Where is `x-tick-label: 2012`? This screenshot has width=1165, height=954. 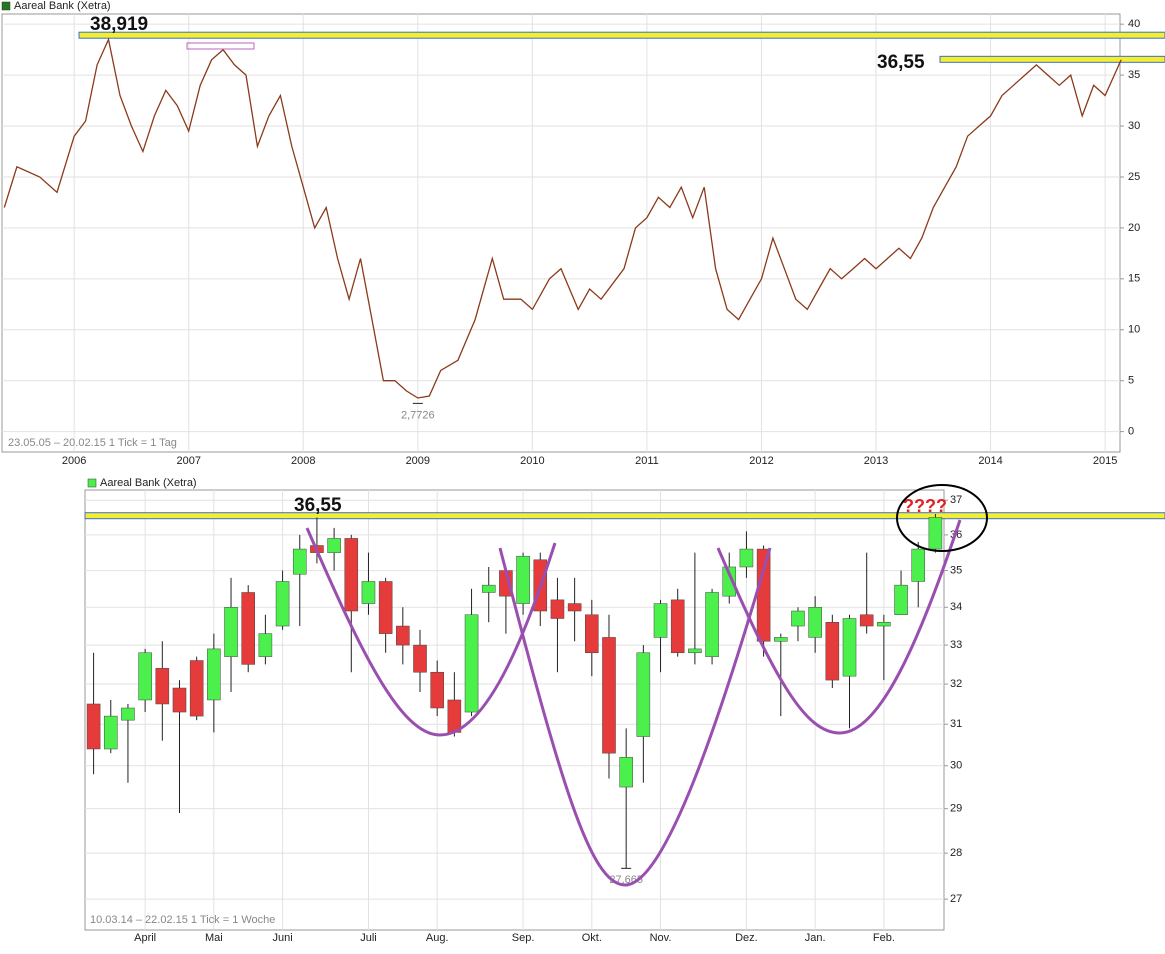
x-tick-label: 2012 is located at coordinates (761, 461).